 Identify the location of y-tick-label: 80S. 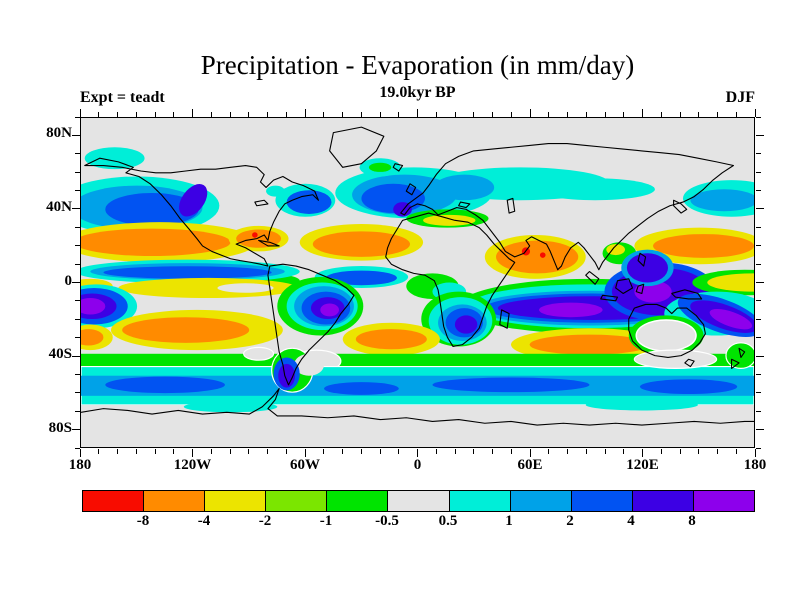
(60, 427).